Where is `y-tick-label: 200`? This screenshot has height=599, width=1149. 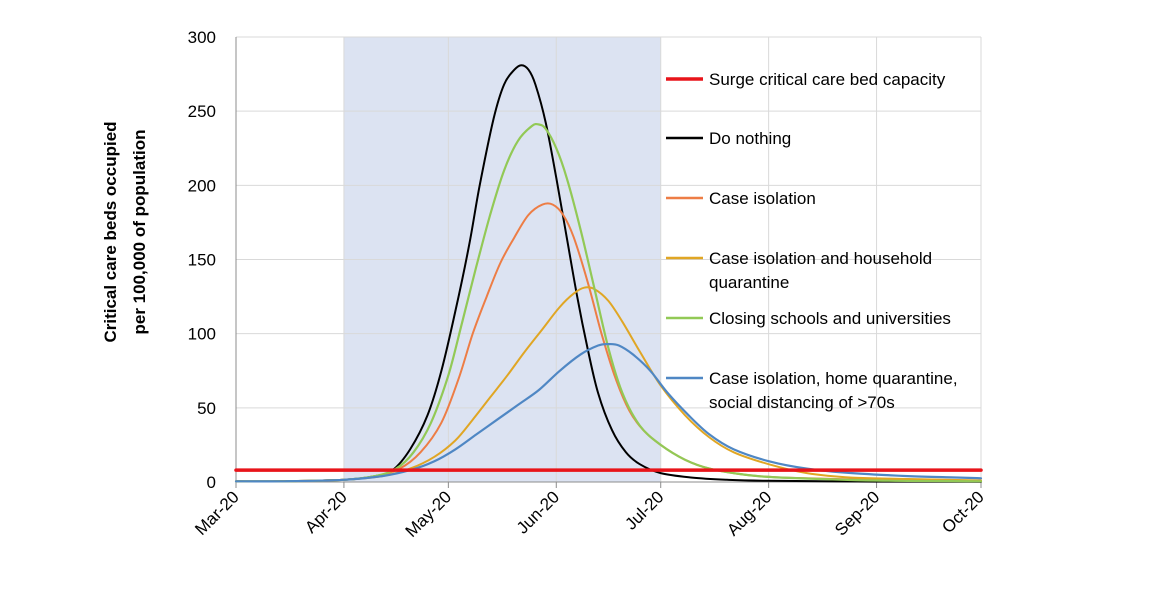
y-tick-label: 200 is located at coordinates (202, 185).